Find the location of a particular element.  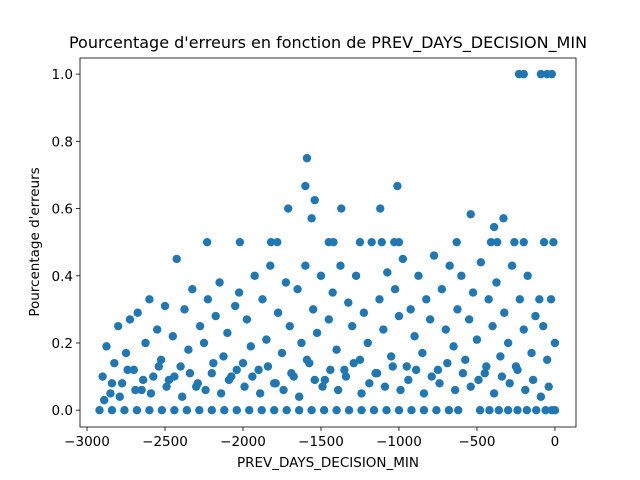

y-tick-label: 0.6 is located at coordinates (62, 210).